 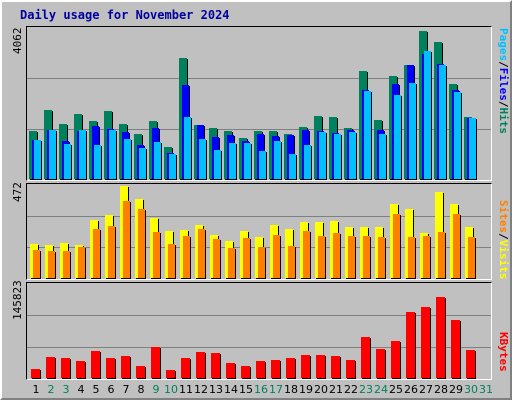 I want to click on x-tick-label: 2, so click(x=51, y=389).